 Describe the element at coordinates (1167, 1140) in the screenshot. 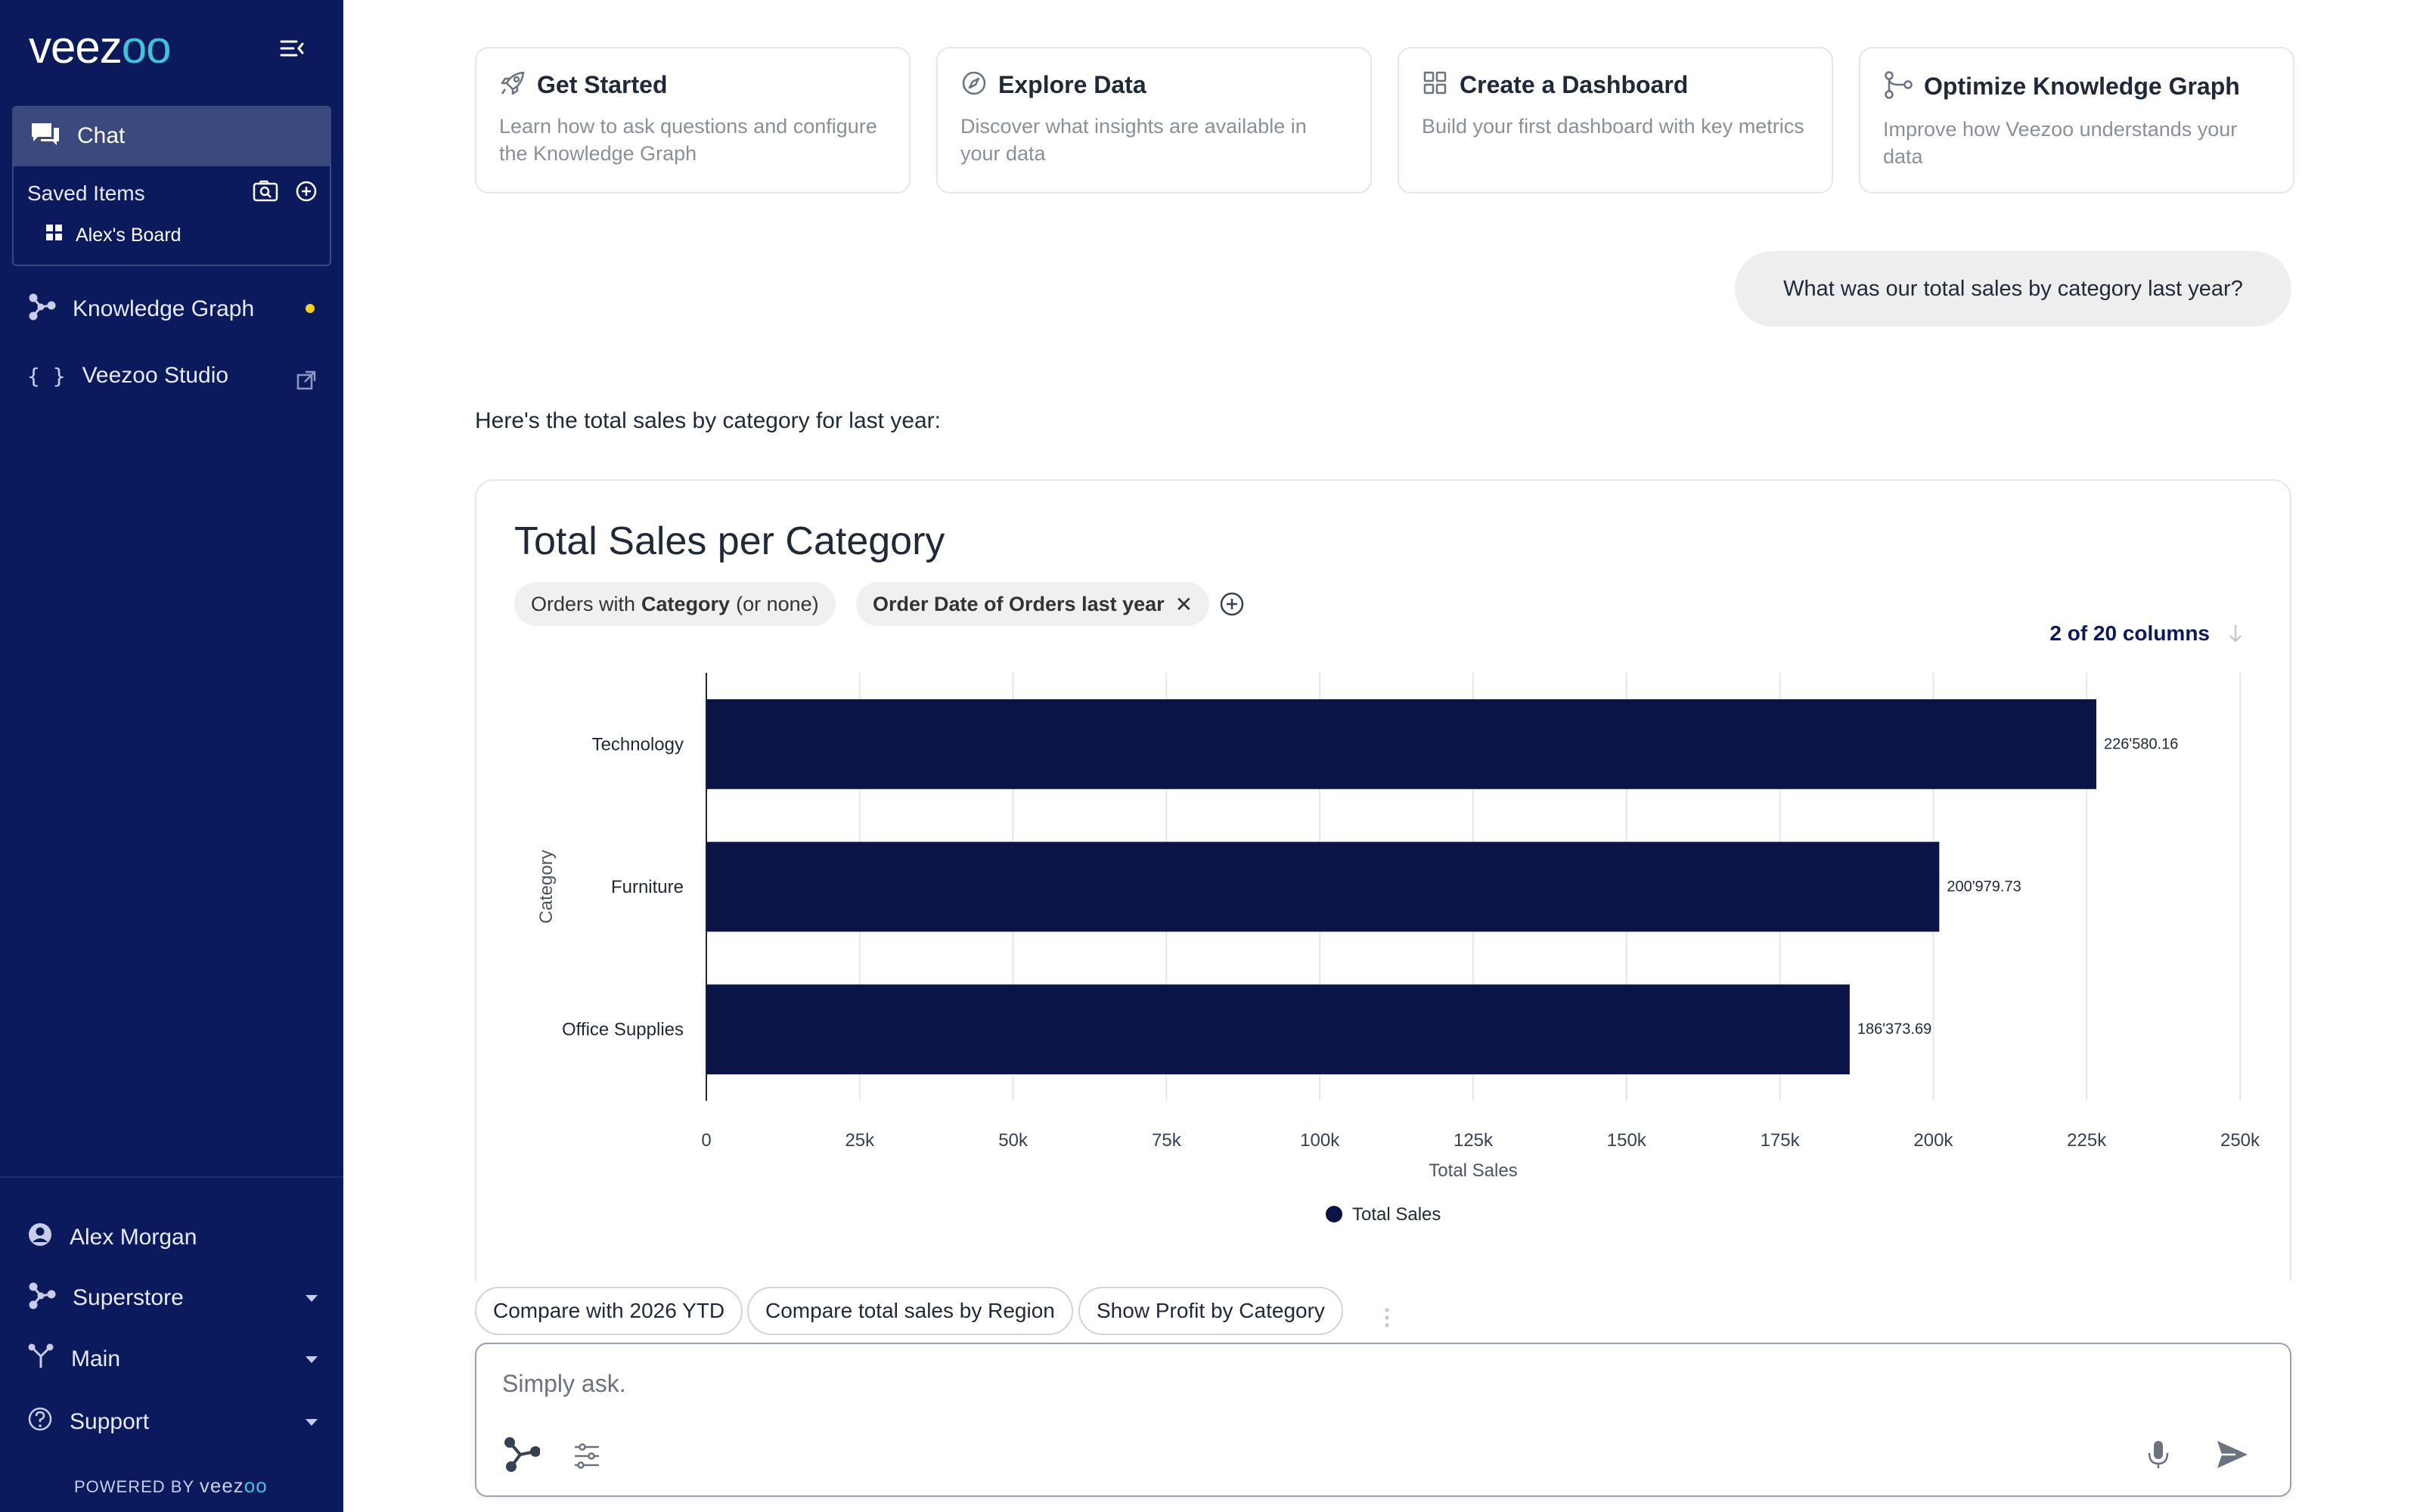

I see `x-tick-label: 75k` at that location.